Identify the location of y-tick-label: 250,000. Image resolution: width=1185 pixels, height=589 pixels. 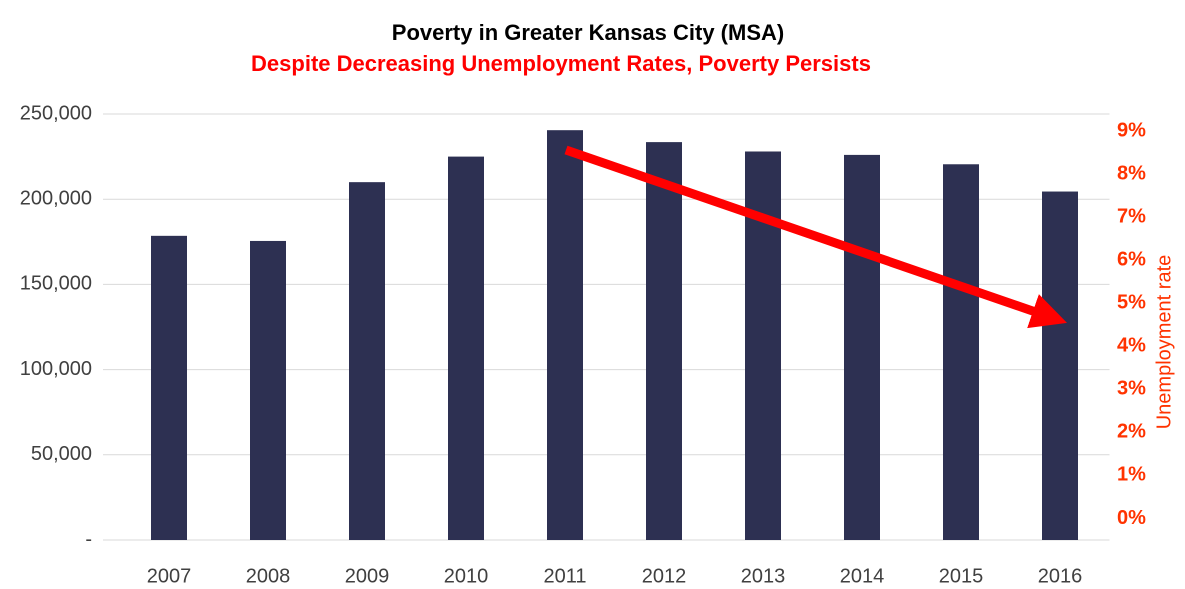
(56, 113).